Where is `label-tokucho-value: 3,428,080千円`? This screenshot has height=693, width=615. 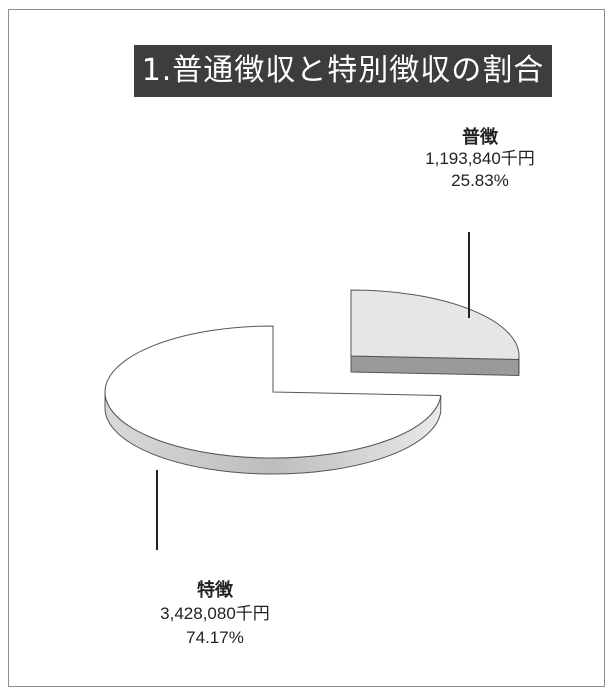
label-tokucho-value: 3,428,080千円 is located at coordinates (215, 613).